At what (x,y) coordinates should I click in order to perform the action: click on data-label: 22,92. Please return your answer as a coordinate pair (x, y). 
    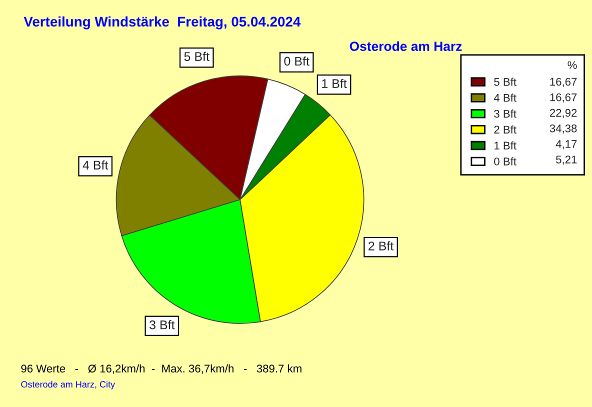
    Looking at the image, I should click on (563, 113).